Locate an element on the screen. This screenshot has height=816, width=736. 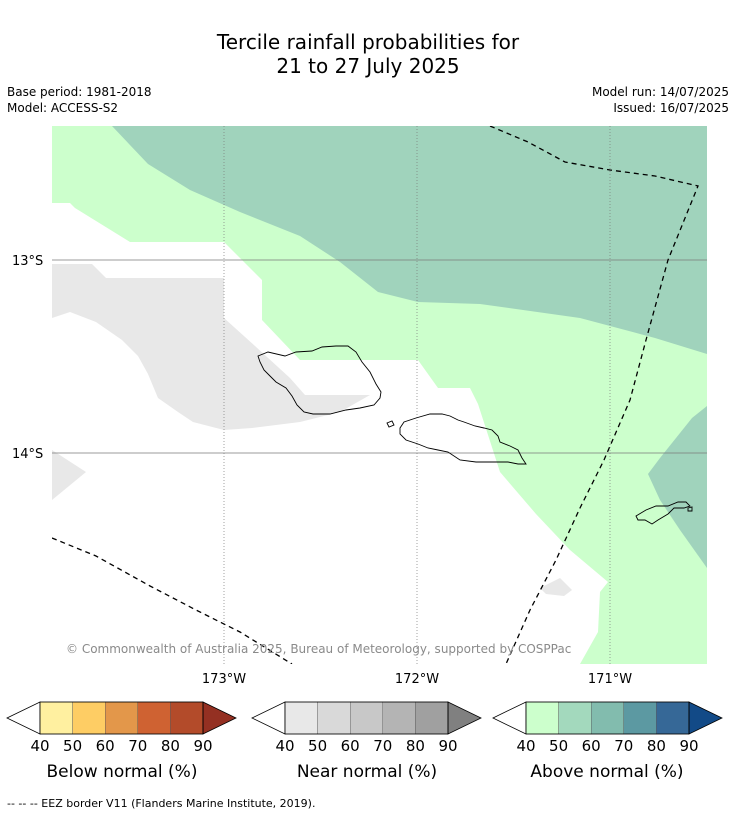
above-normal-tick-label: 40 is located at coordinates (525, 746).